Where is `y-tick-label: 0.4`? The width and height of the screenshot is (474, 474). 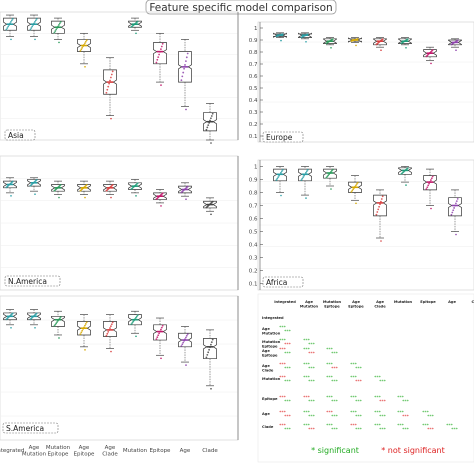
y-tick-label: 0.4 is located at coordinates (253, 101).